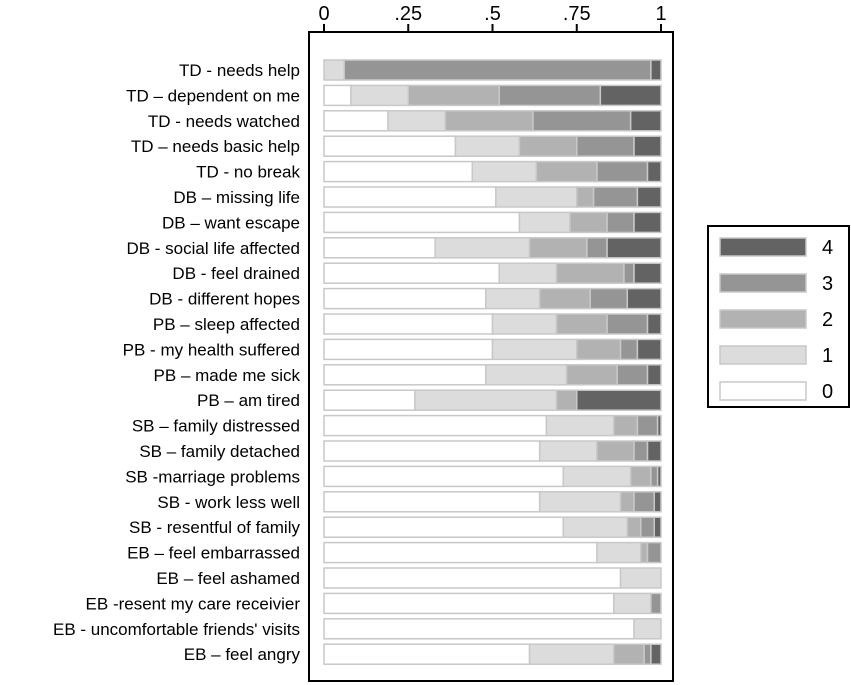 The image size is (851, 685). What do you see at coordinates (248, 172) in the screenshot?
I see `category-label-4: TD - no break` at bounding box center [248, 172].